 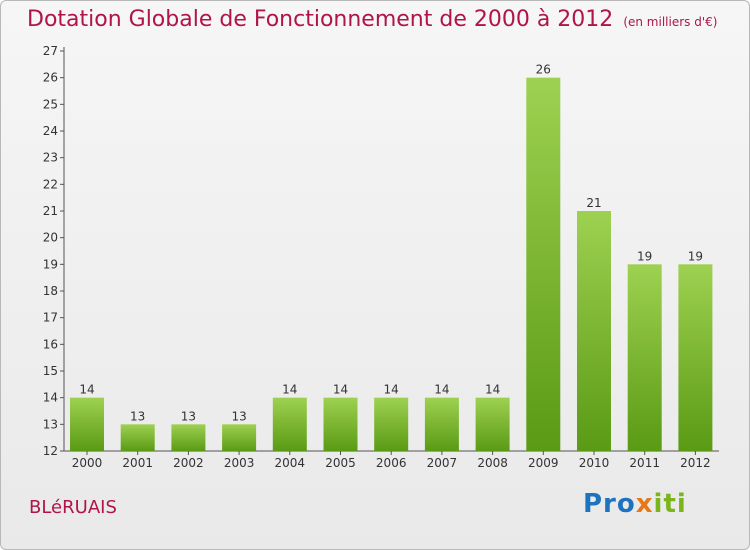 I want to click on x-tick-label: 2008, so click(x=492, y=463).